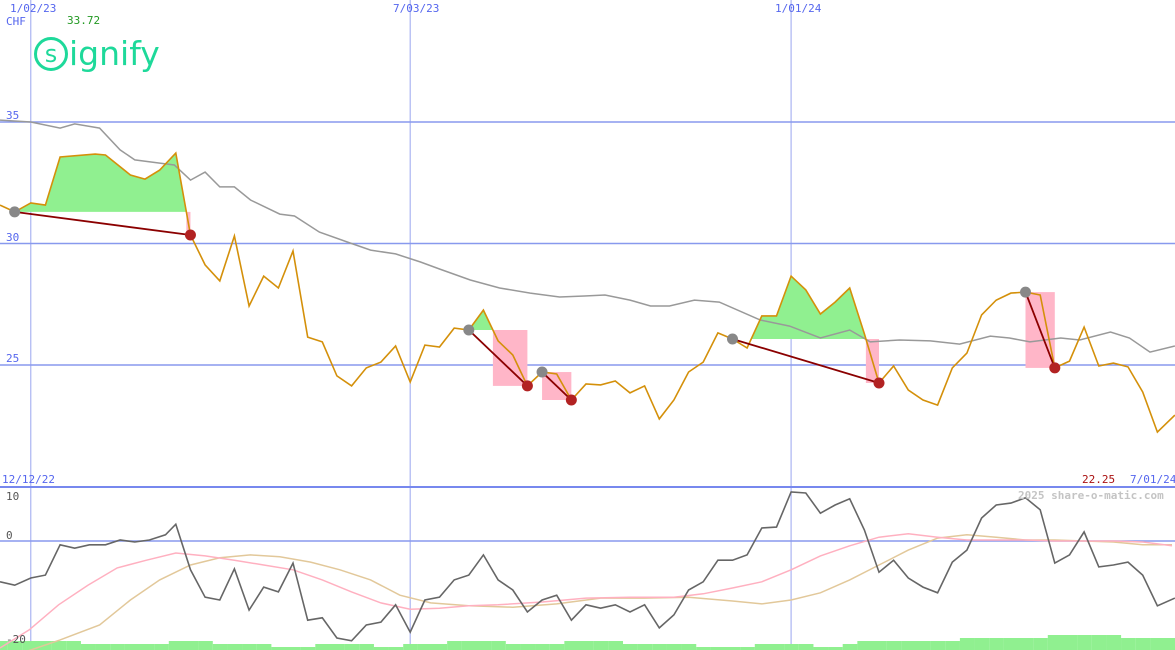 This screenshot has height=650, width=1175. I want to click on end-date-label: 7/01/24, so click(1152, 479).